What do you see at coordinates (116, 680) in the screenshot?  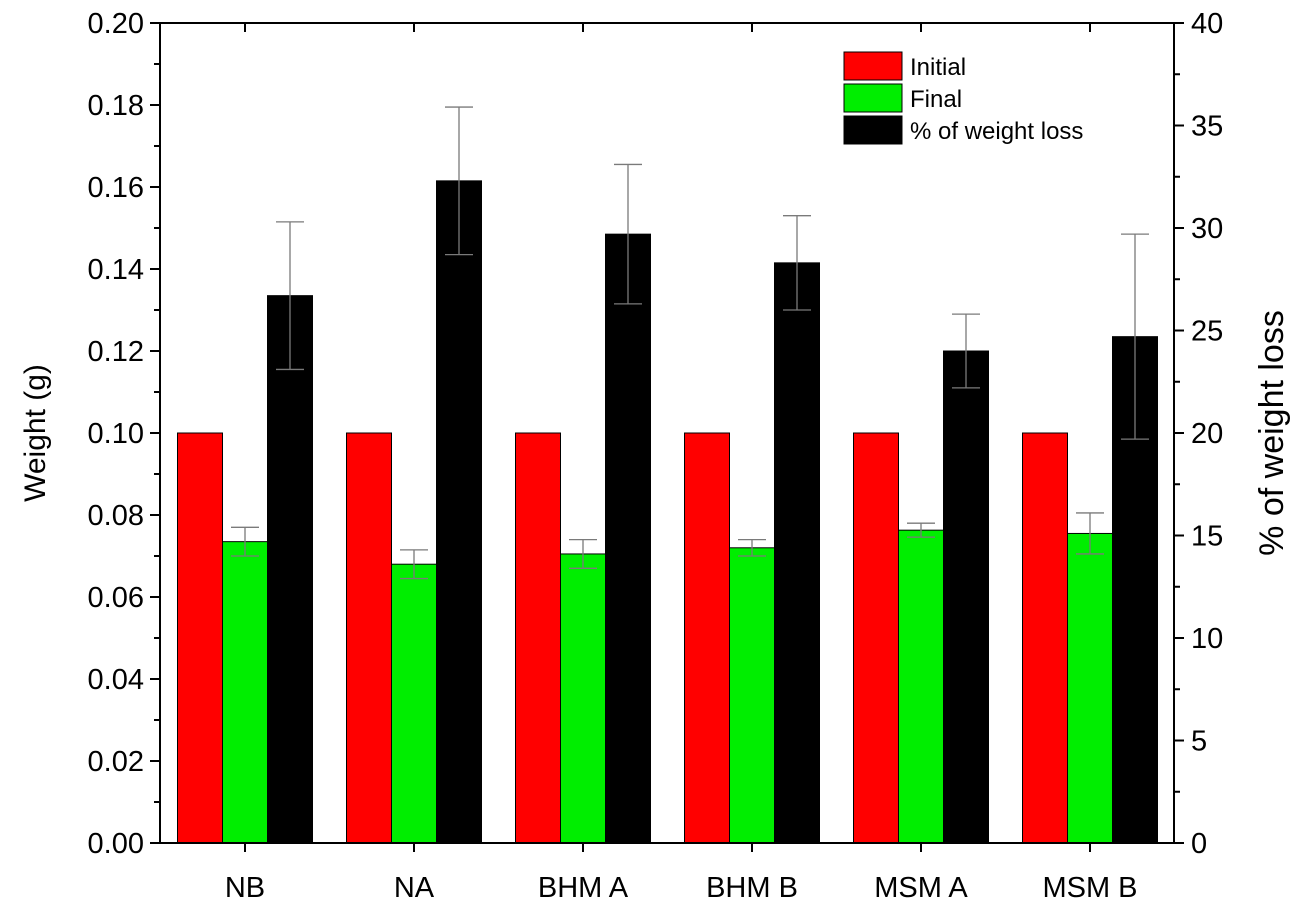 I see `y-tick-label: 0.04` at bounding box center [116, 680].